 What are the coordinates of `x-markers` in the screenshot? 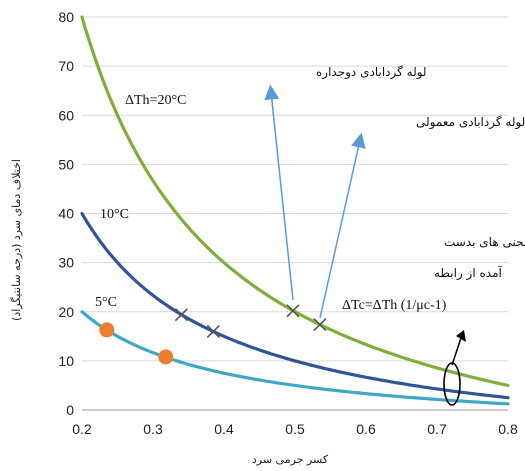 It's located at (250, 321).